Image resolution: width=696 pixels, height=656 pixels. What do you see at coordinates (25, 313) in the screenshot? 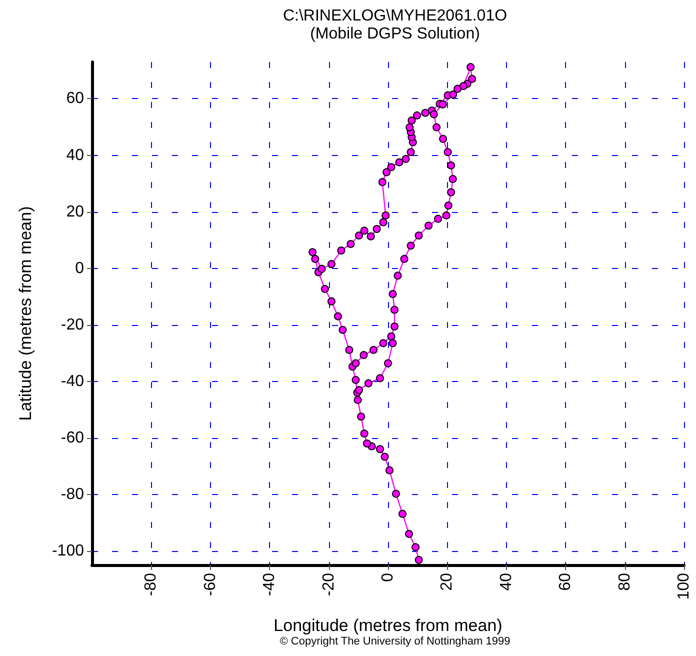
I see `y-axis-title: Latitude (metres from mean)` at bounding box center [25, 313].